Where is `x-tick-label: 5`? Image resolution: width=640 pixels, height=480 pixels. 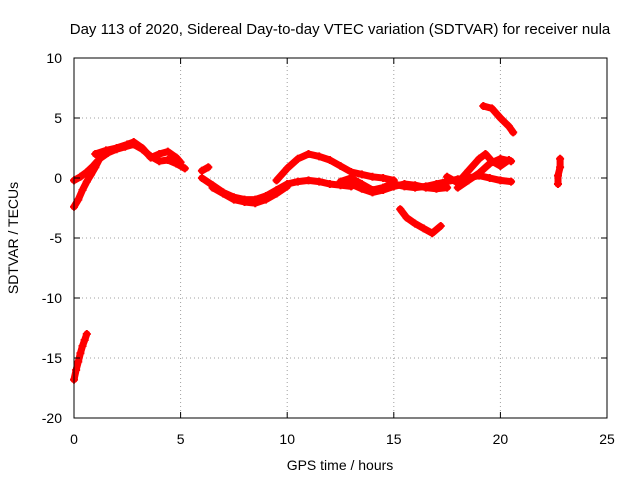 x-tick-label: 5 is located at coordinates (181, 439).